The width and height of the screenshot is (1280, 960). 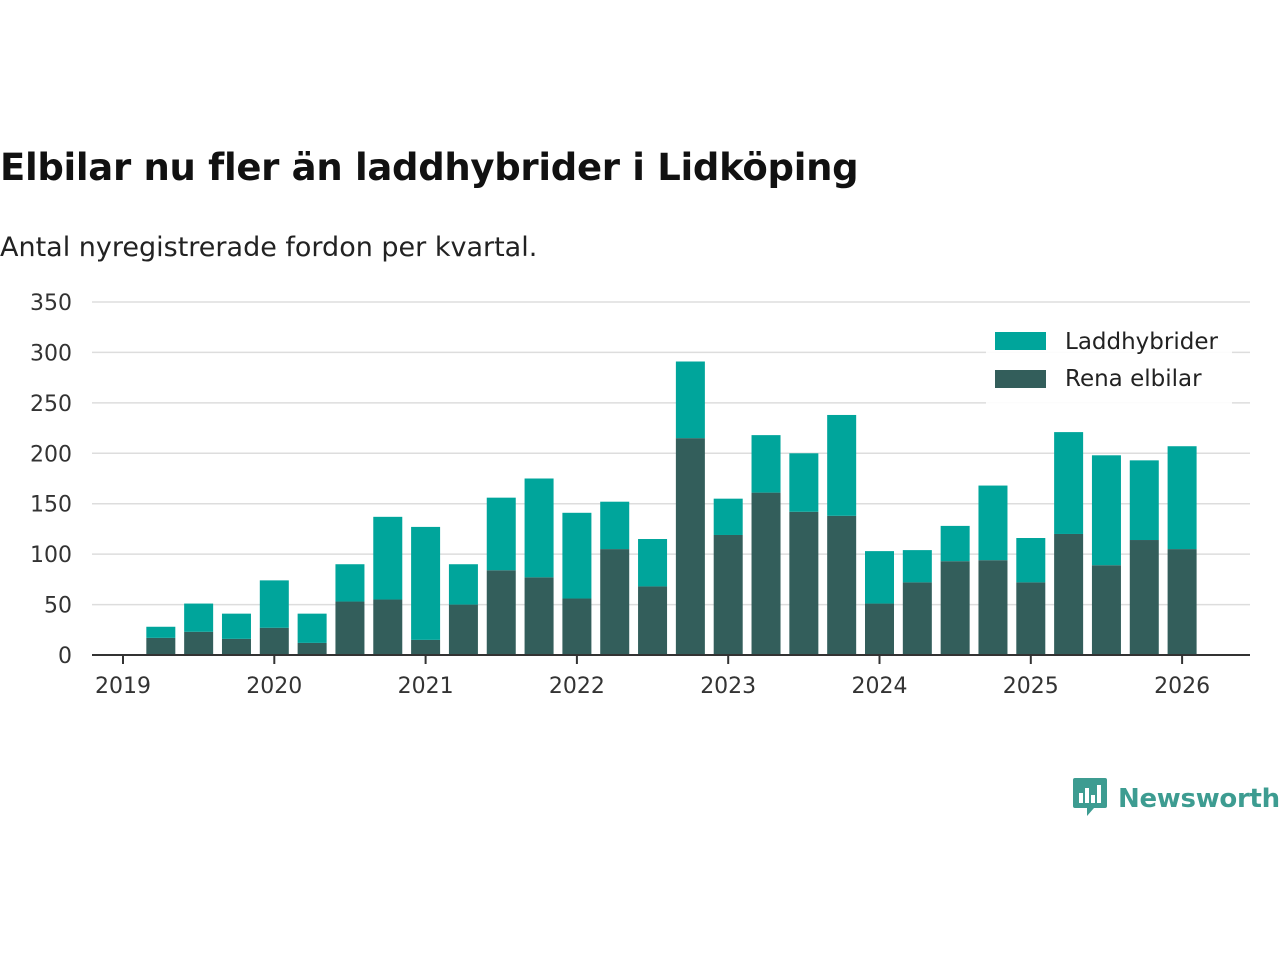 I want to click on brand-logo: Newsworthy, so click(x=1176, y=799).